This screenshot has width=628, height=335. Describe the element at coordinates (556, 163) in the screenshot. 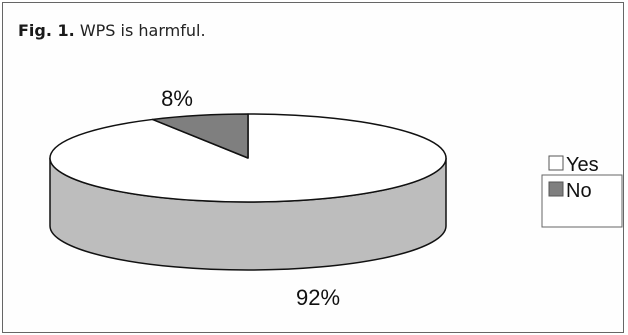

I see `legend-swatch-yes` at that location.